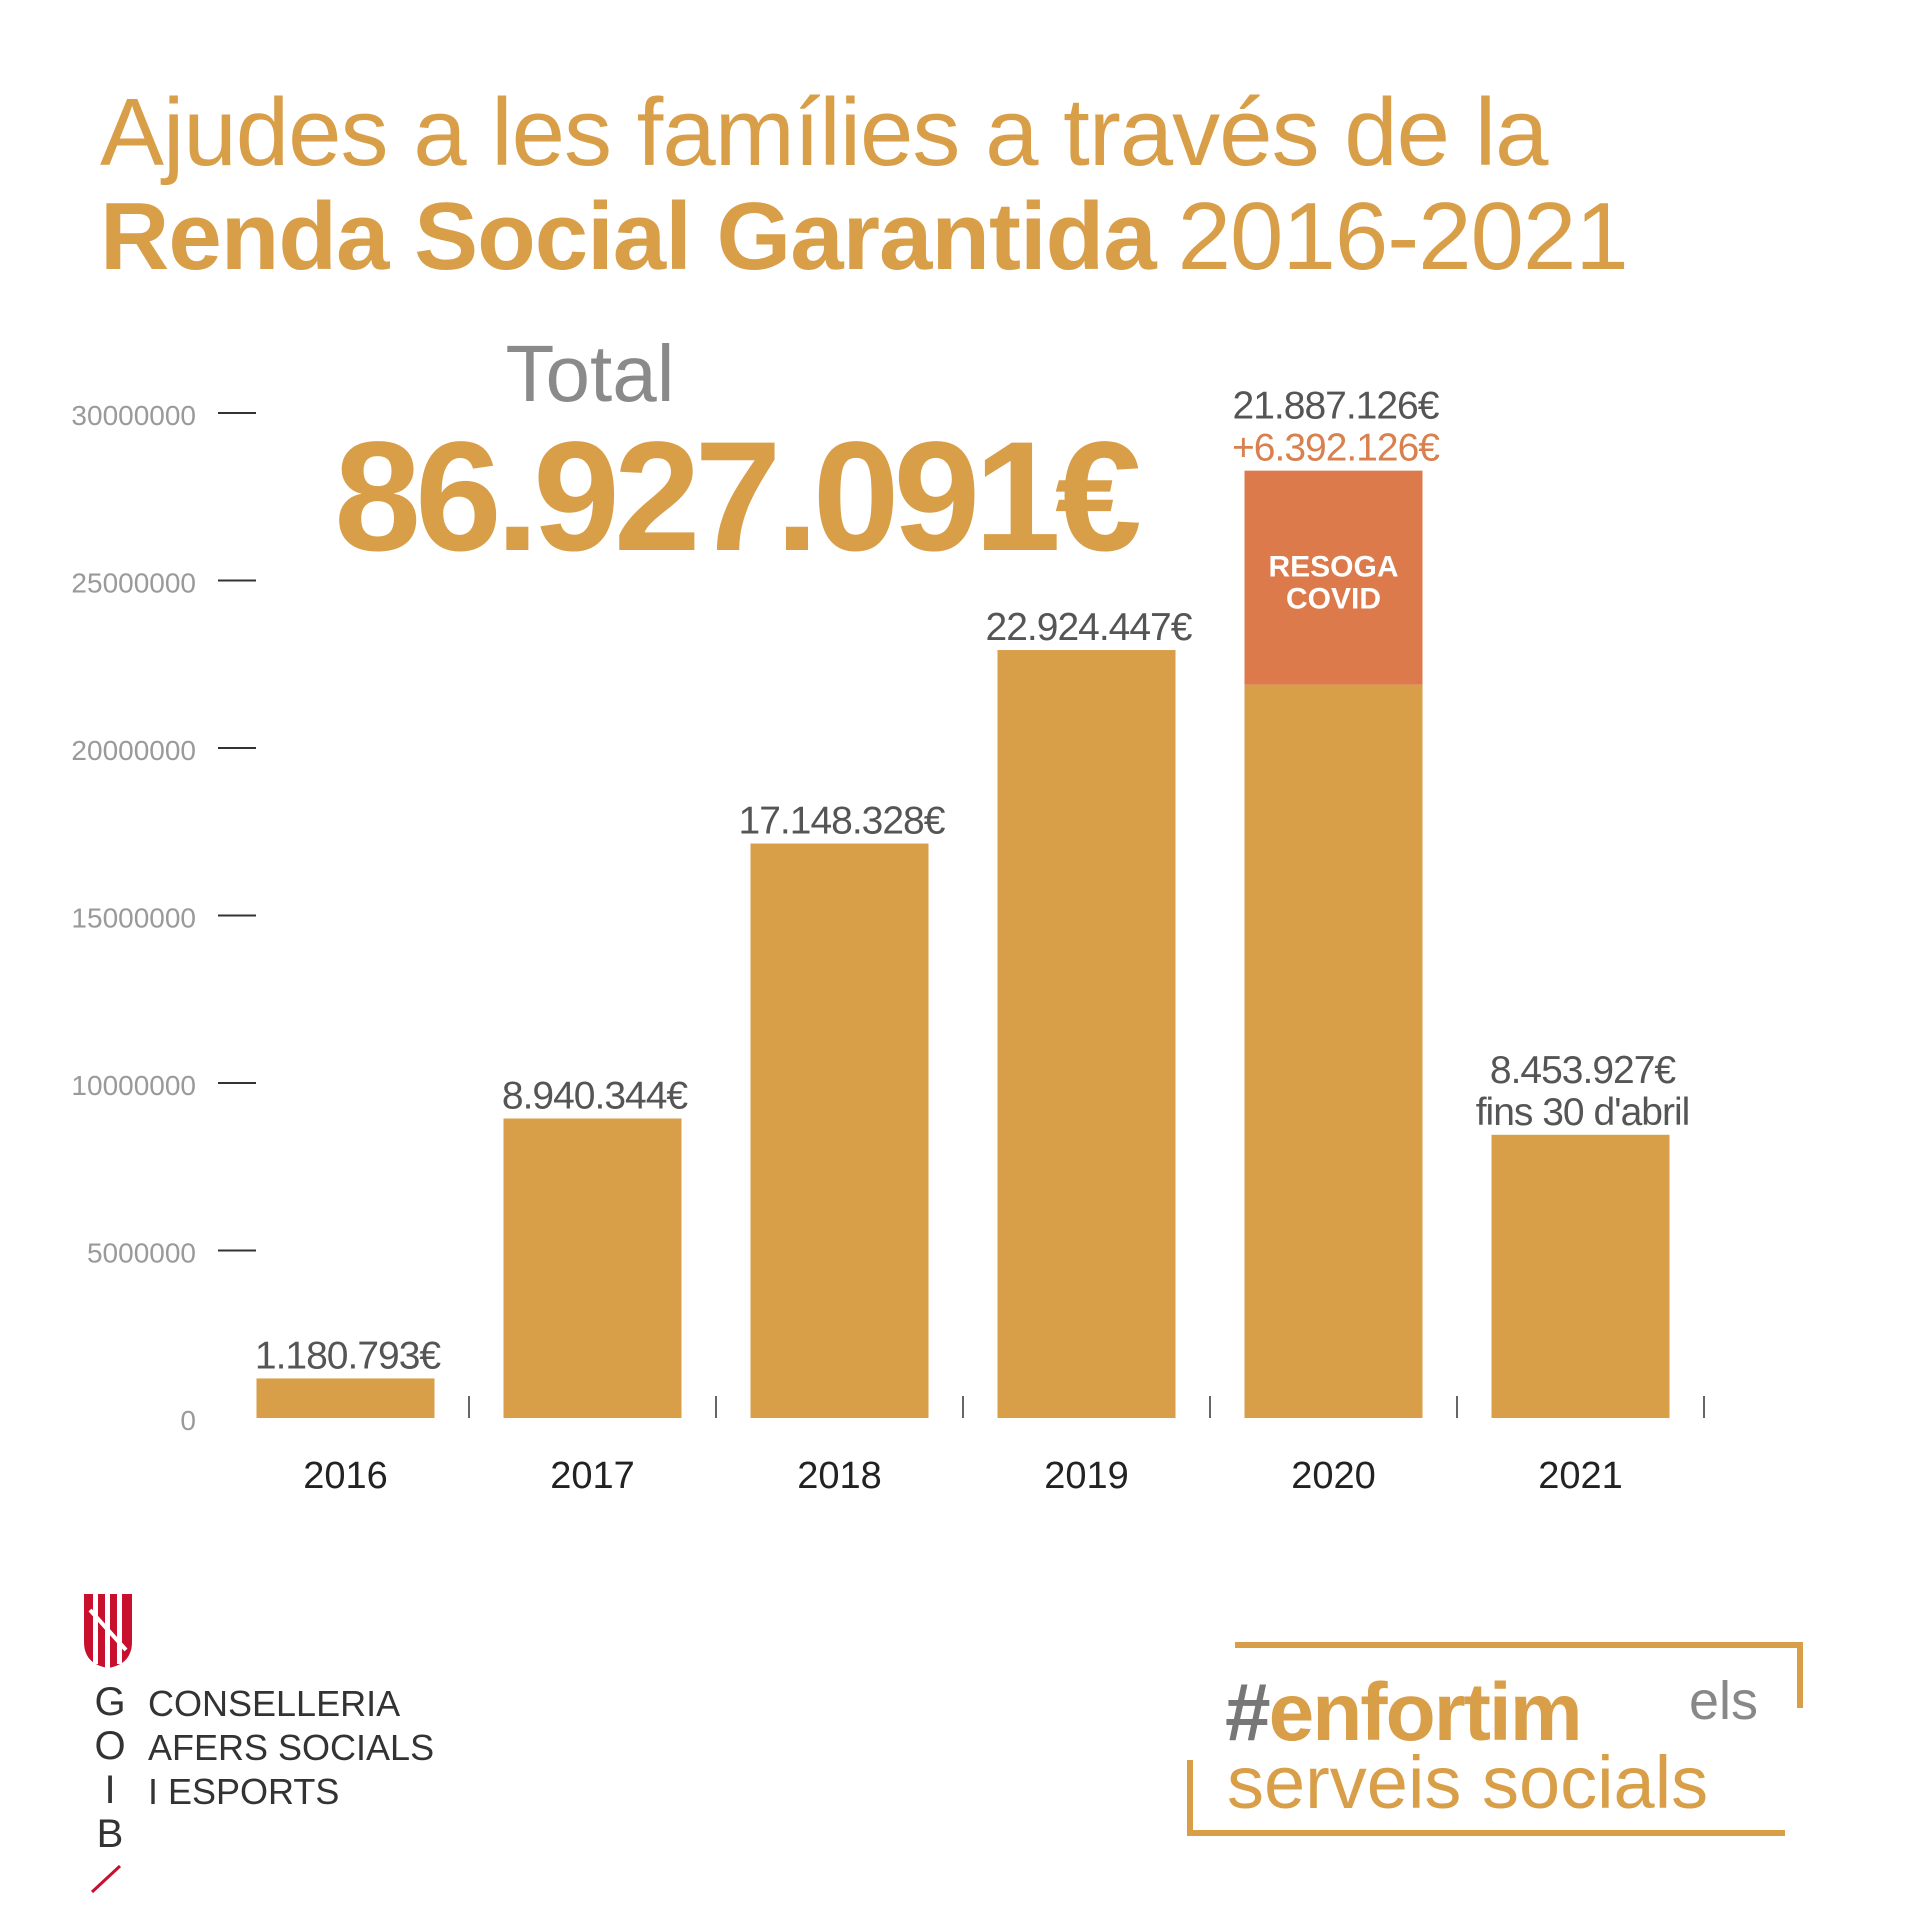  I want to click on covid-bar-label: RESOGA, so click(1333, 567).